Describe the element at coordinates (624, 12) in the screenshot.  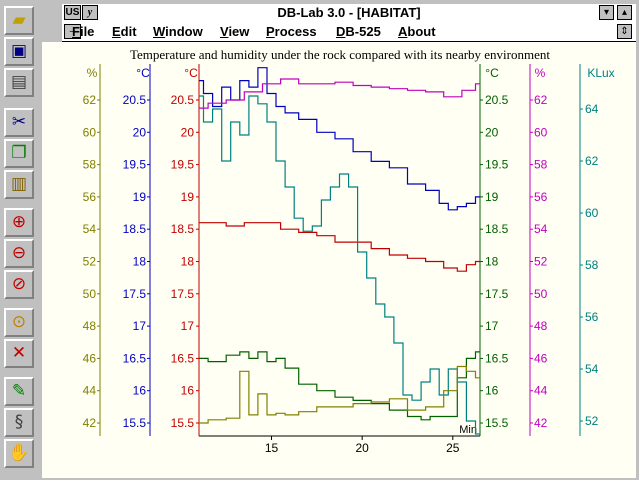
I see `maximize-button: ▴` at that location.